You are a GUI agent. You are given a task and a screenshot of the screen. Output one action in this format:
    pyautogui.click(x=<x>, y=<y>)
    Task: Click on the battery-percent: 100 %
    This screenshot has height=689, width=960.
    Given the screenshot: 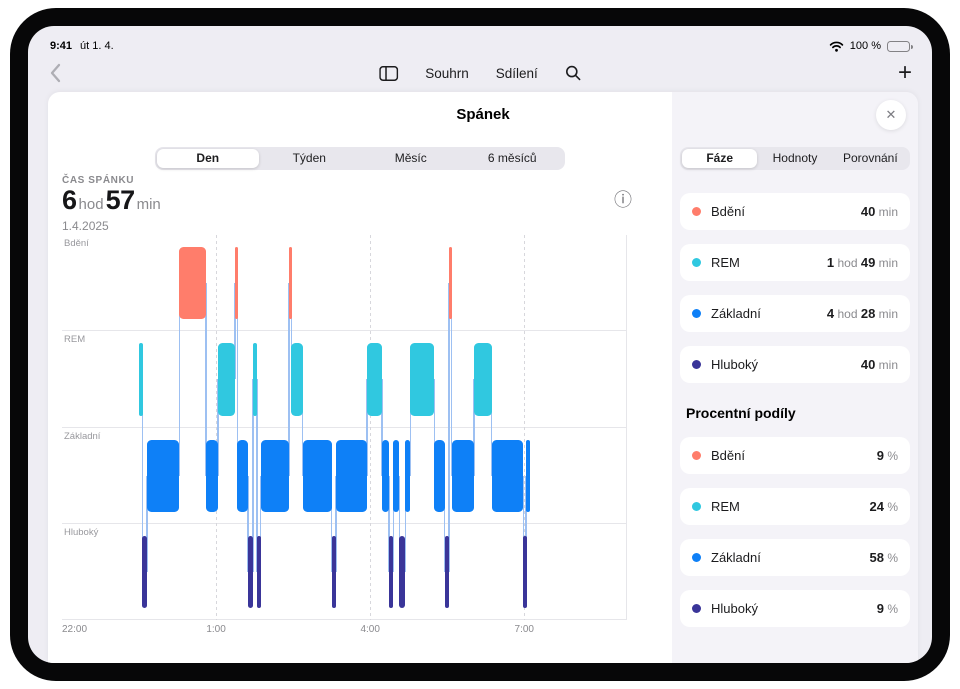 What is the action you would take?
    pyautogui.click(x=865, y=46)
    